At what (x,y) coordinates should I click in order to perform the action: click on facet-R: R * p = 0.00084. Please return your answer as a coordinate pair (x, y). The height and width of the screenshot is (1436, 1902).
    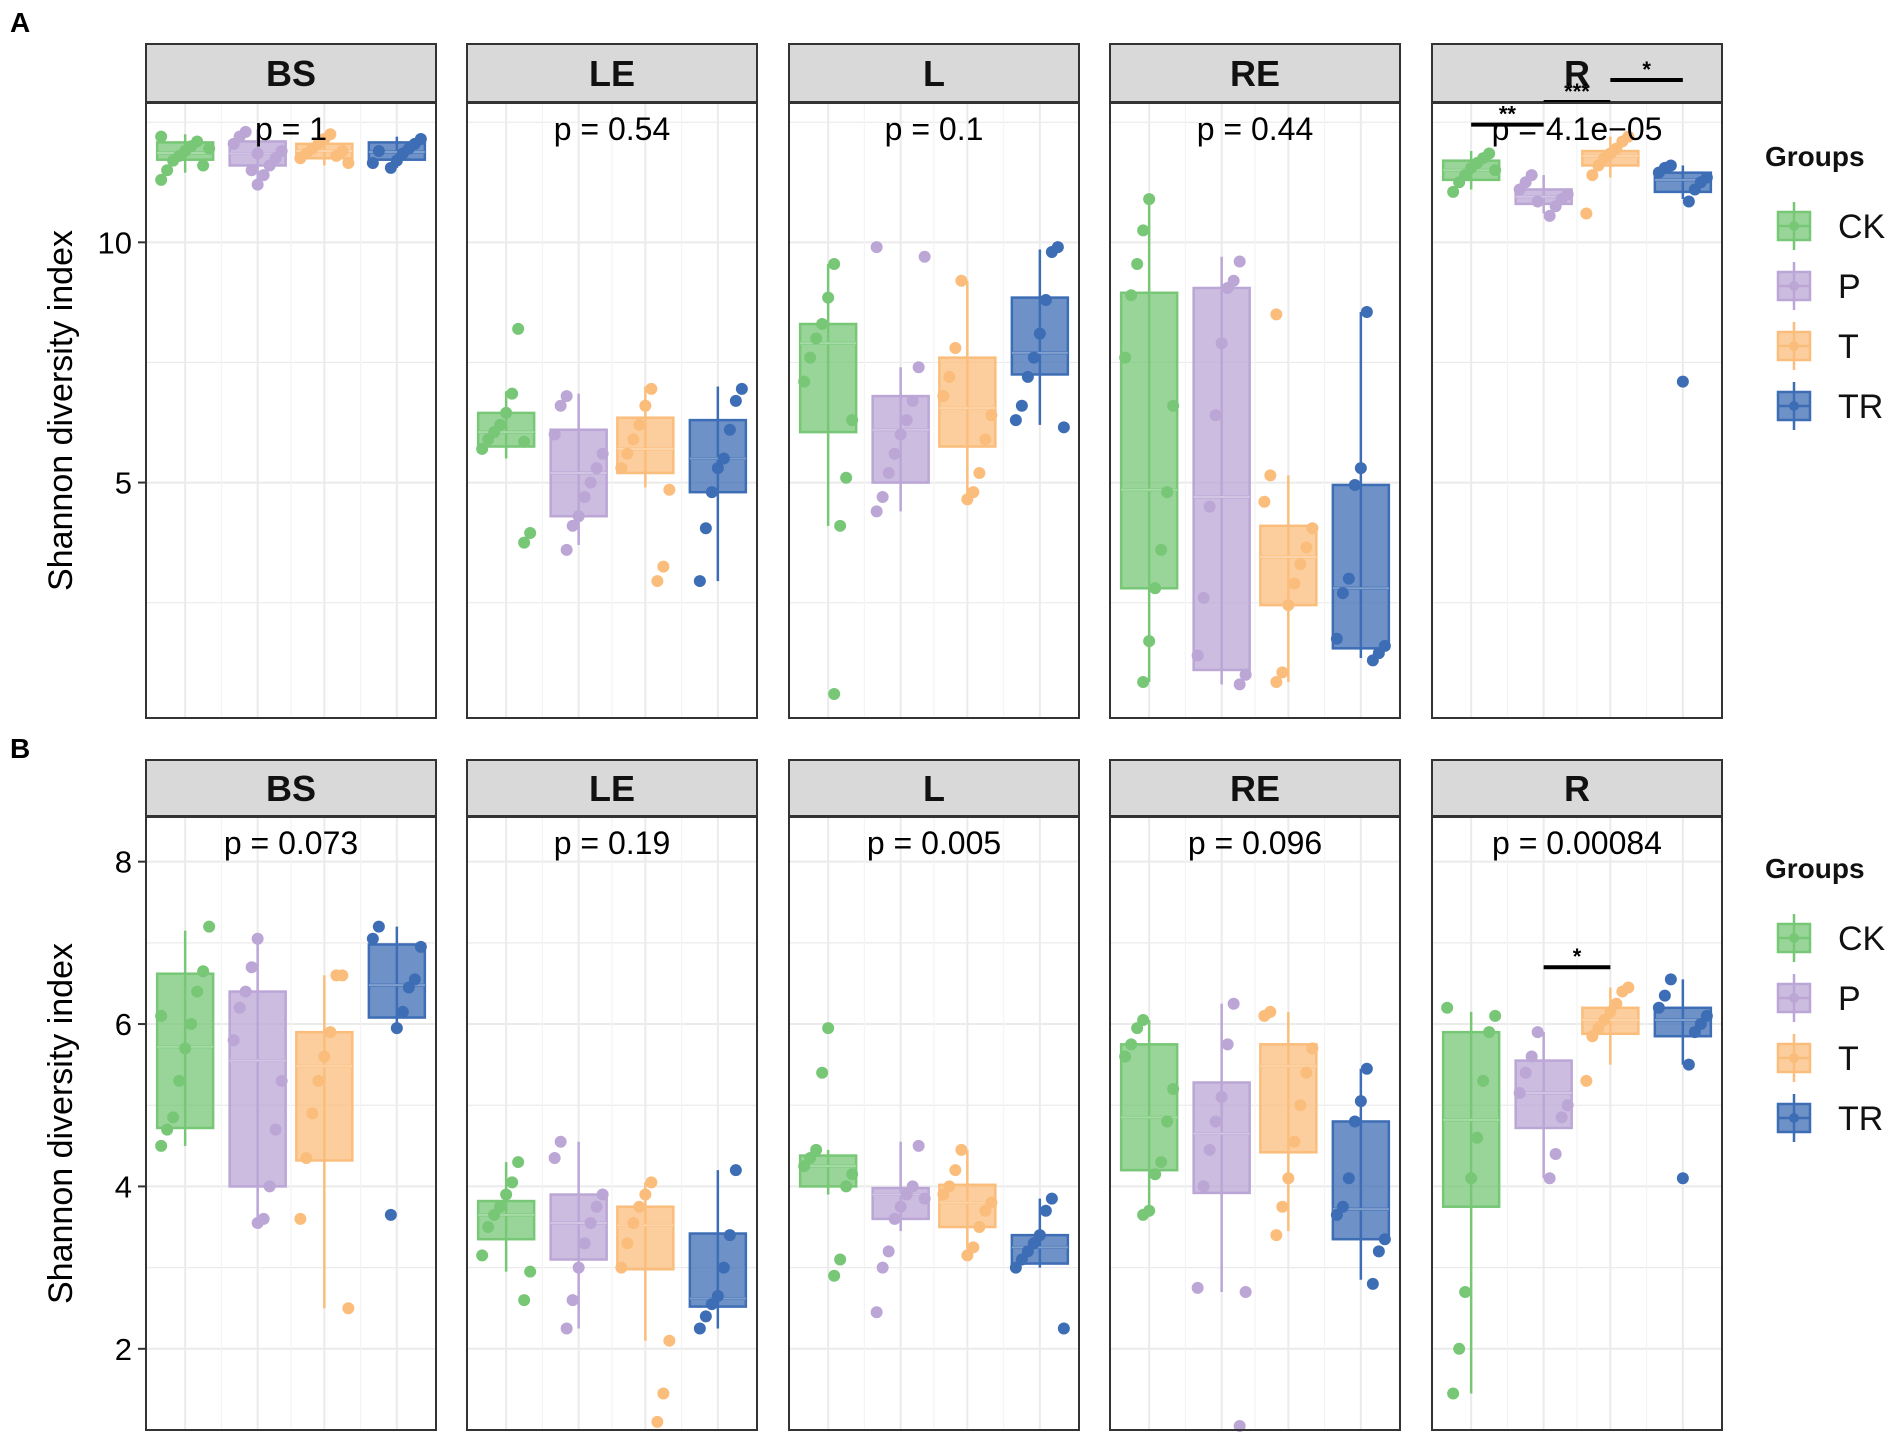
    Looking at the image, I should click on (1577, 1095).